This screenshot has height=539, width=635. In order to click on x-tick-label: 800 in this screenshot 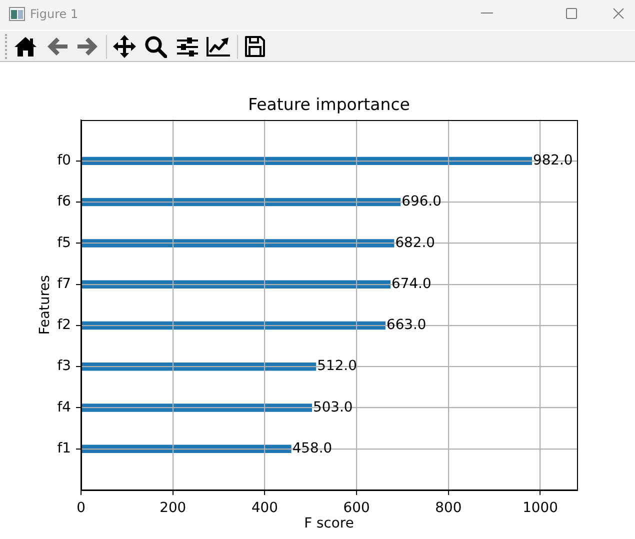, I will do `click(448, 508)`.